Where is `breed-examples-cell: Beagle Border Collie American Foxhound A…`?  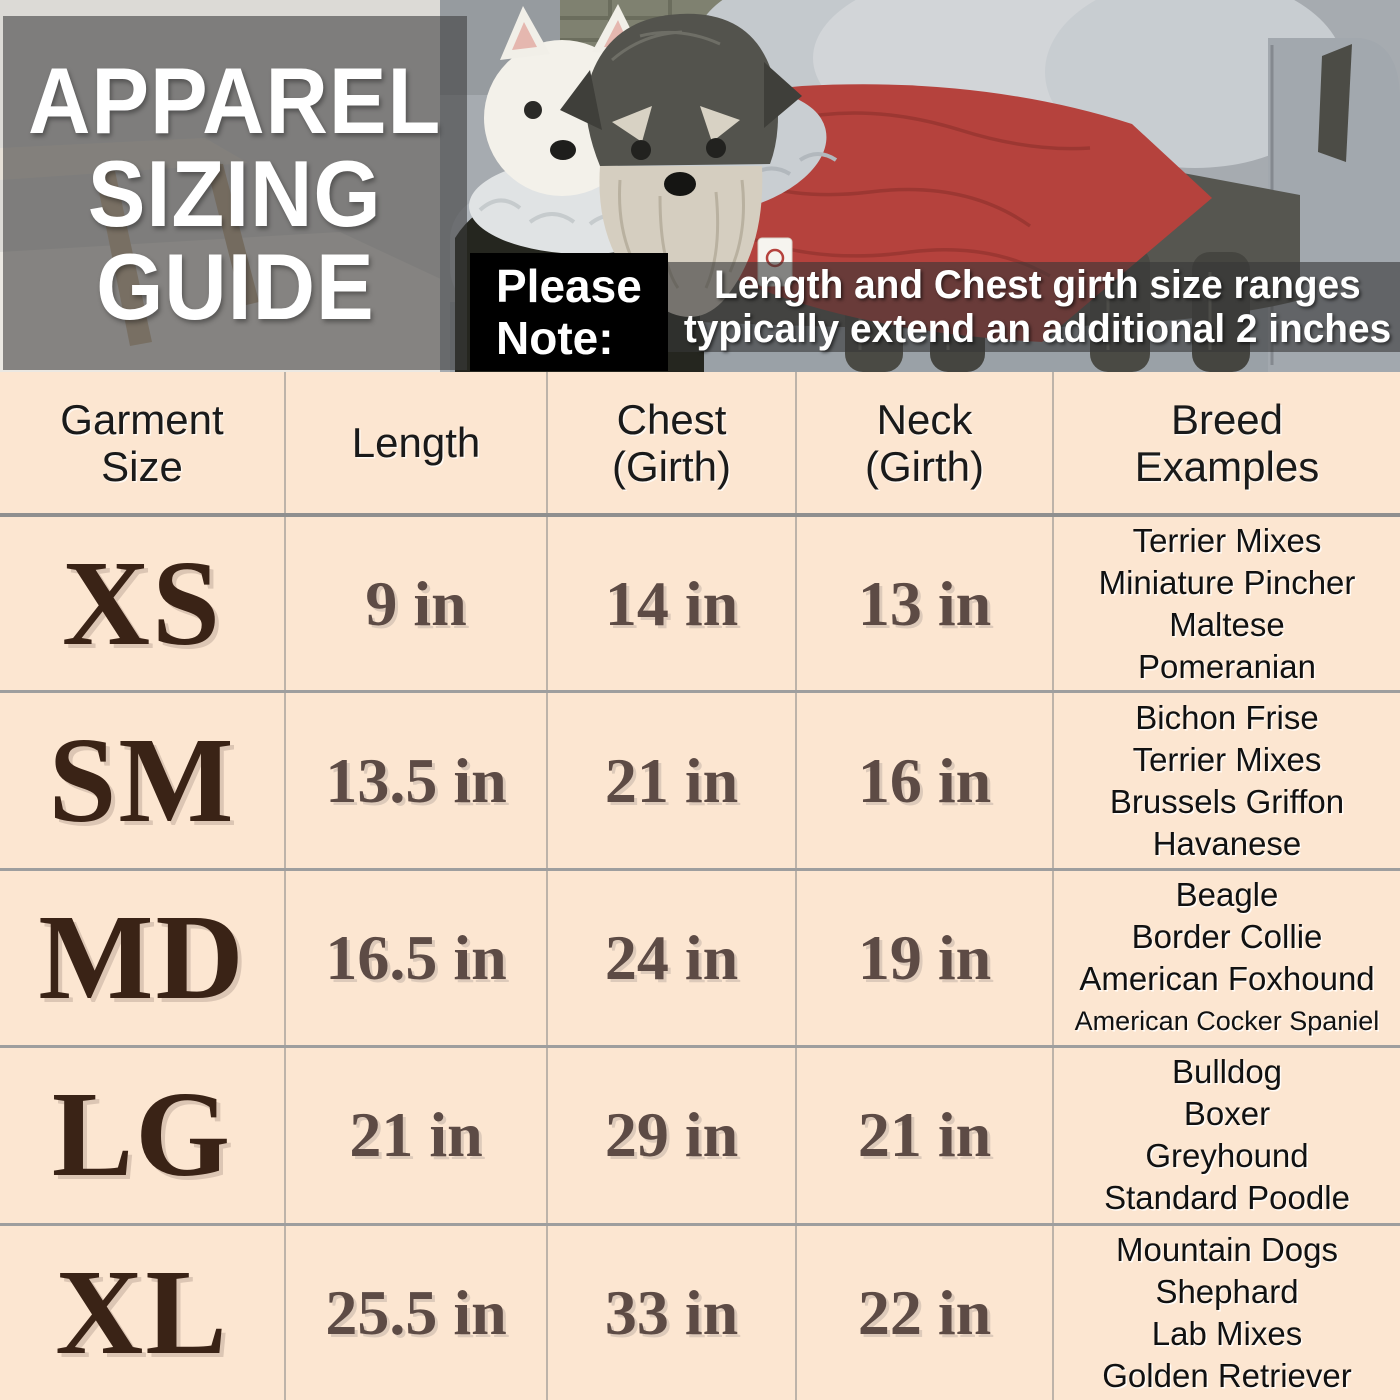 breed-examples-cell: Beagle Border Collie American Foxhound A… is located at coordinates (1226, 958).